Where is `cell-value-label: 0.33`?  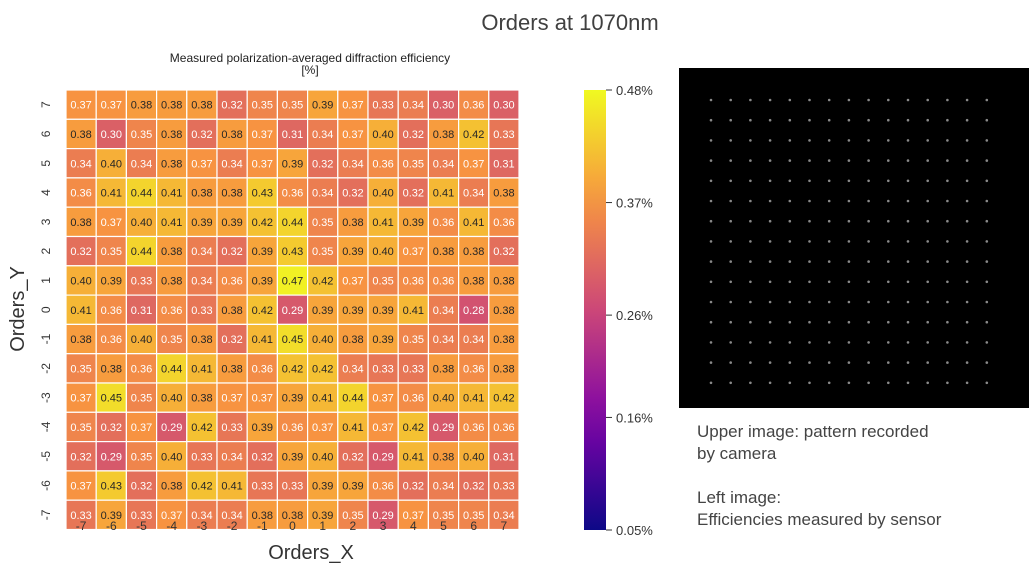 cell-value-label: 0.33 is located at coordinates (382, 369).